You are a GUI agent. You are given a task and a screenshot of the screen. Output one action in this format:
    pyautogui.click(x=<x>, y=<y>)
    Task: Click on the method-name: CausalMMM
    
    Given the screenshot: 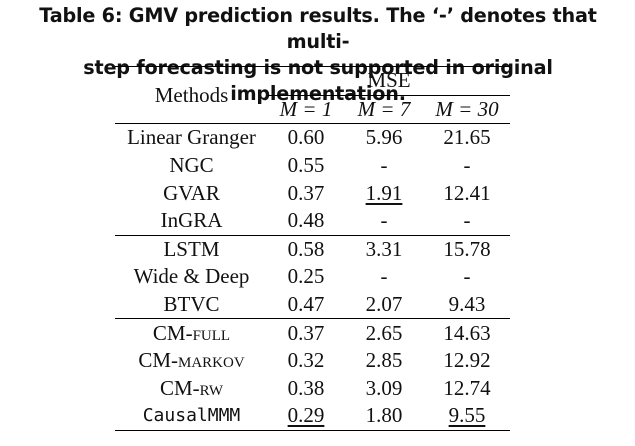 What is the action you would take?
    pyautogui.click(x=191, y=416)
    